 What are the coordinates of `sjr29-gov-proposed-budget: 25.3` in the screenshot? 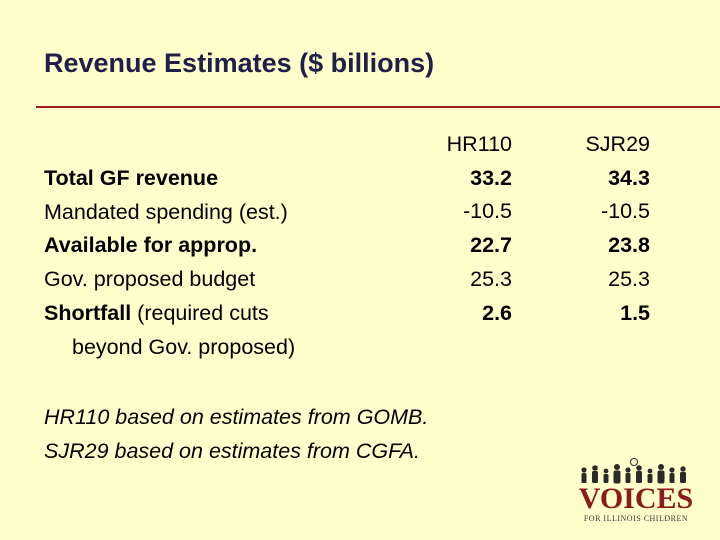 It's located at (629, 278).